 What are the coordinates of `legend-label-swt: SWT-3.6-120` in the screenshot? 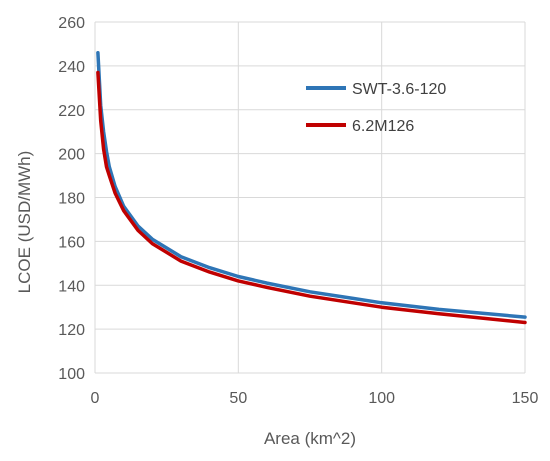 It's located at (399, 89).